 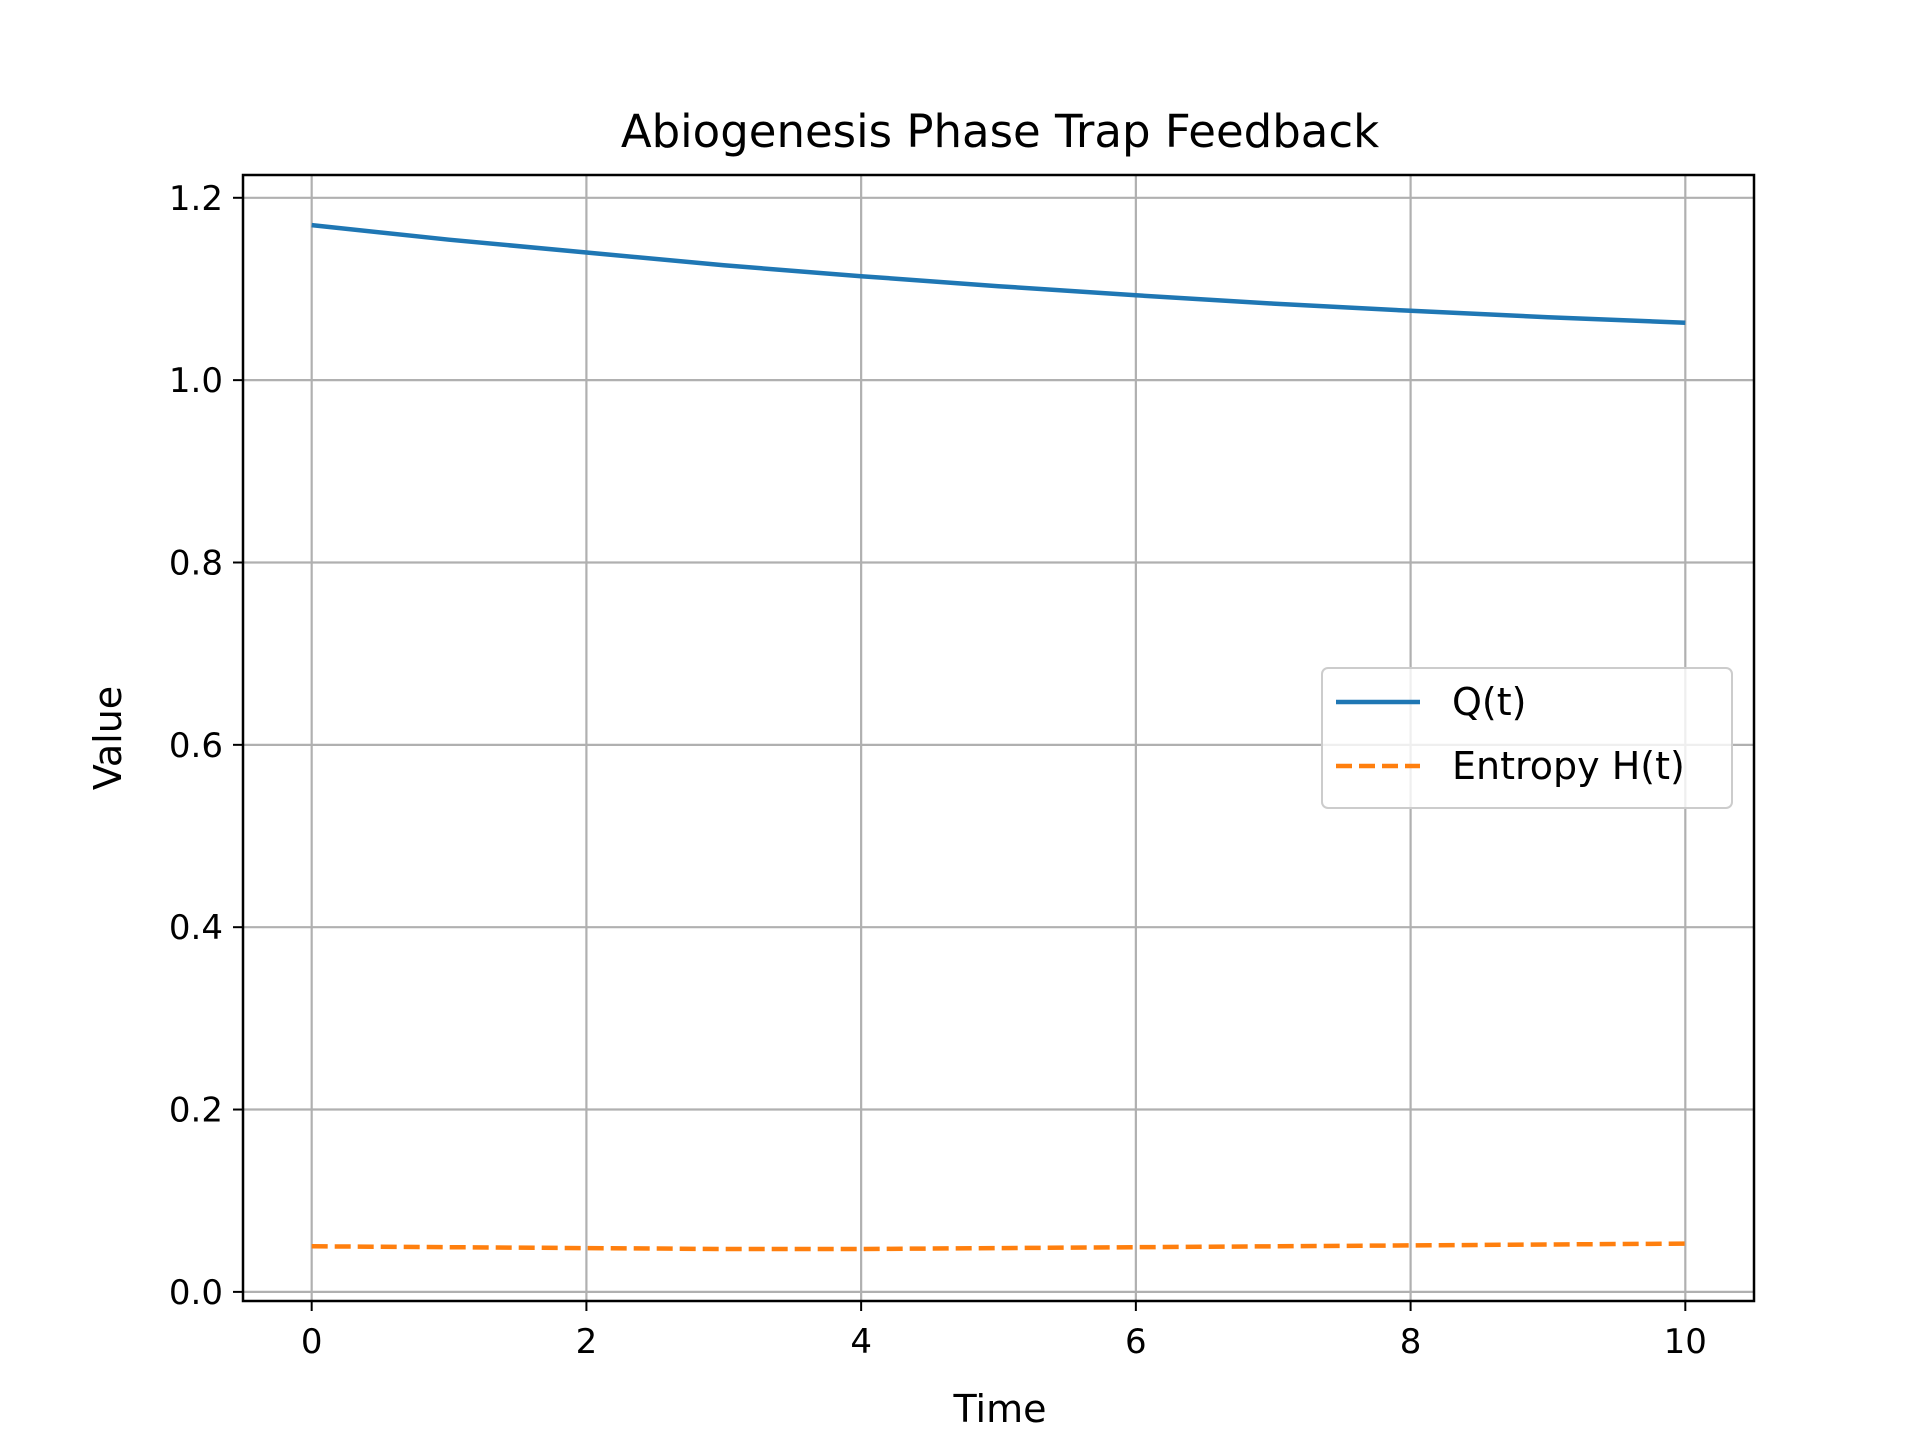 I want to click on chart-title: Abiogenesis Phase Trap Feedback, so click(x=1000, y=131).